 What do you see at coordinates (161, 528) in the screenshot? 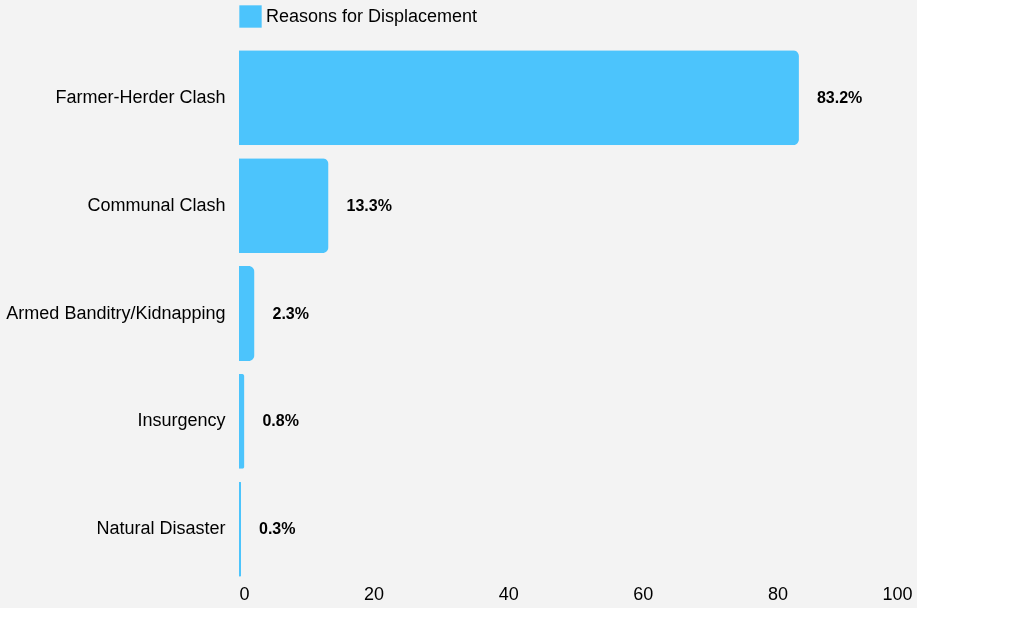
I see `y-tick-label: Natural Disaster` at bounding box center [161, 528].